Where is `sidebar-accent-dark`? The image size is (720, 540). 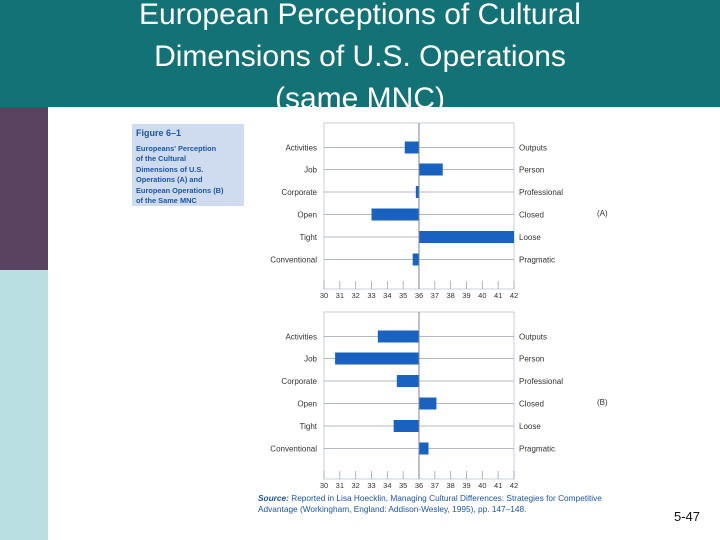
sidebar-accent-dark is located at coordinates (24, 188).